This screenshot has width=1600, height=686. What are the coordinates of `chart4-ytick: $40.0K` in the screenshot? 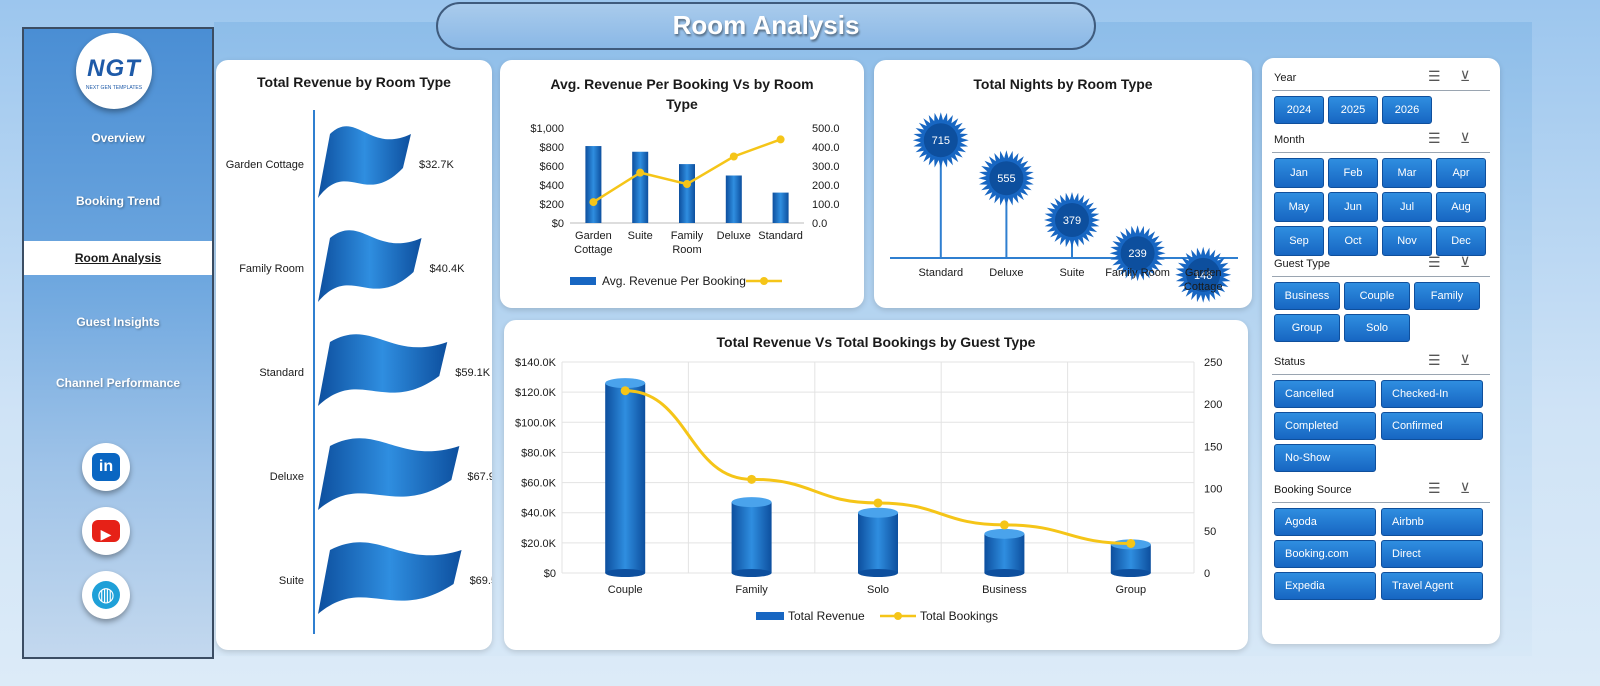 It's located at (539, 514).